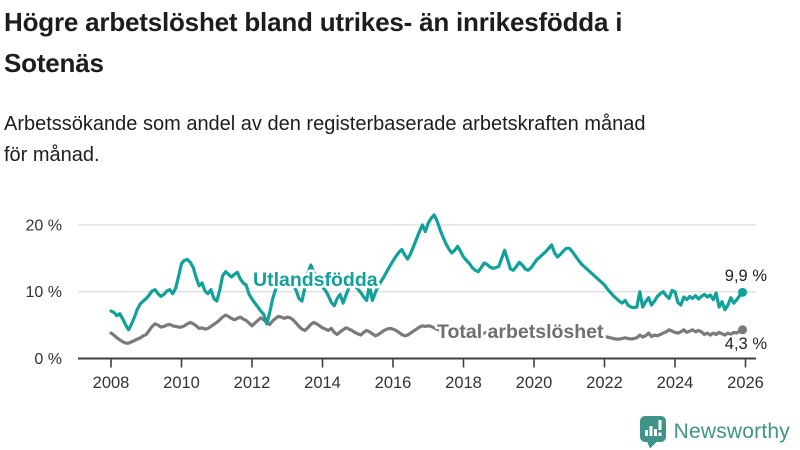 The height and width of the screenshot is (450, 800). I want to click on x-axis-label-2026: 2026, so click(745, 383).